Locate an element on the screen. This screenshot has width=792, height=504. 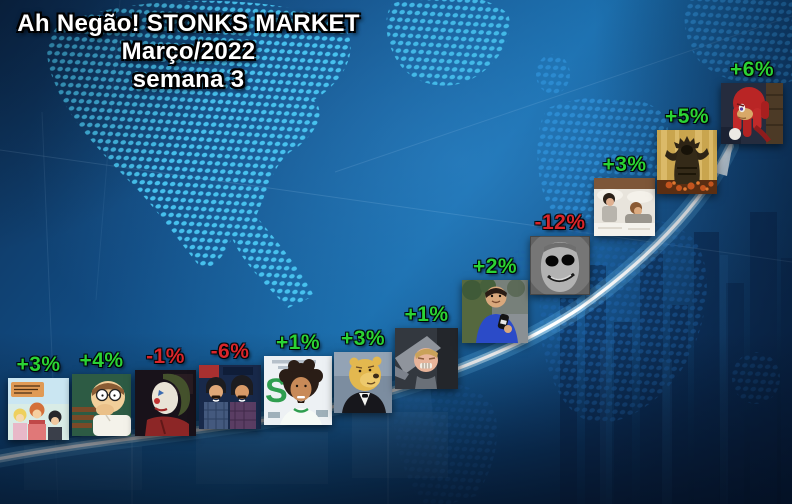
pct-label: +4% is located at coordinates (101, 360).